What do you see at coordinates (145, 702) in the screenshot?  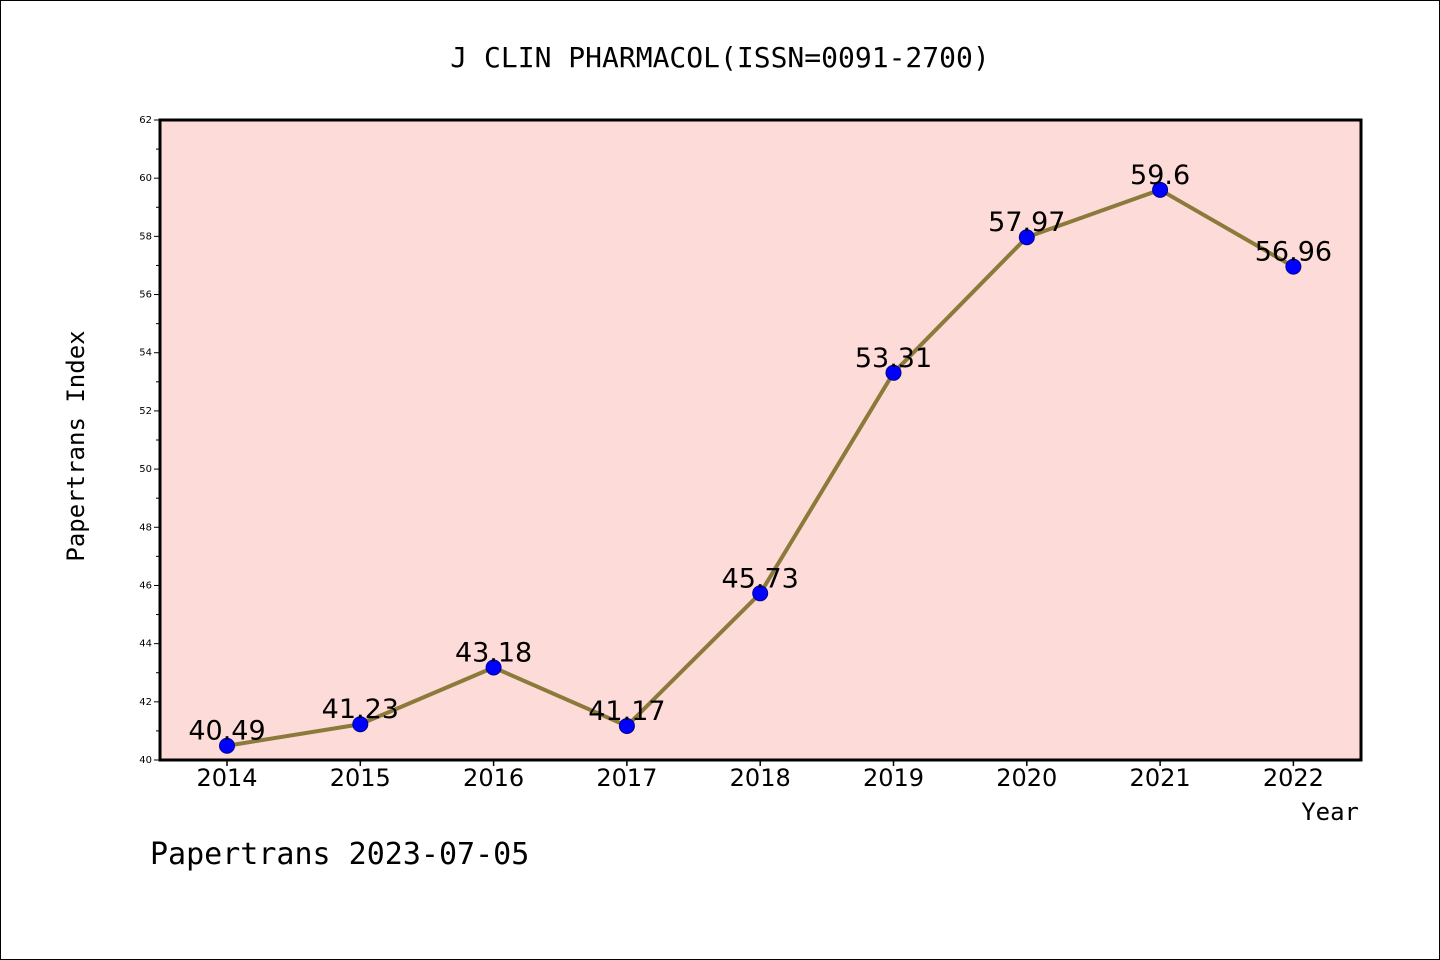 I see `y-tick-label: 42` at bounding box center [145, 702].